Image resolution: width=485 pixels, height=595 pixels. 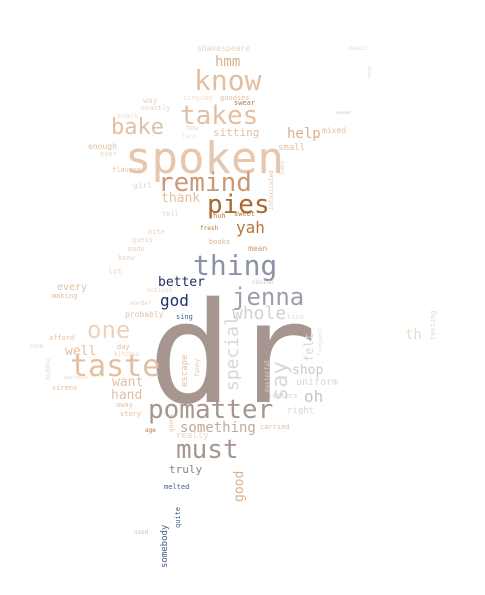 What do you see at coordinates (189, 136) in the screenshot?
I see `word: taco` at bounding box center [189, 136].